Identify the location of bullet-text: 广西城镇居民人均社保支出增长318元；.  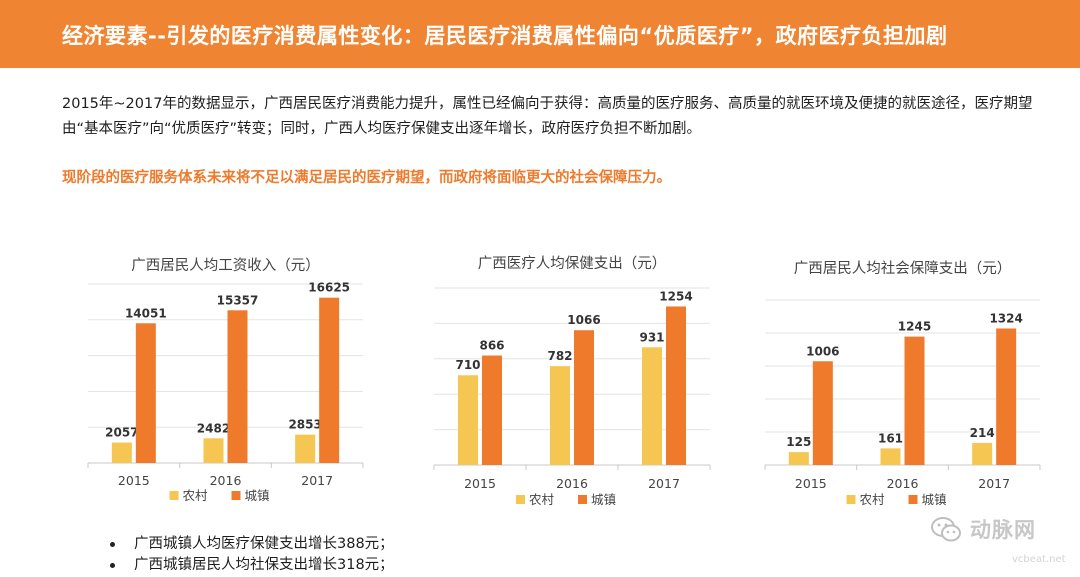
(264, 565).